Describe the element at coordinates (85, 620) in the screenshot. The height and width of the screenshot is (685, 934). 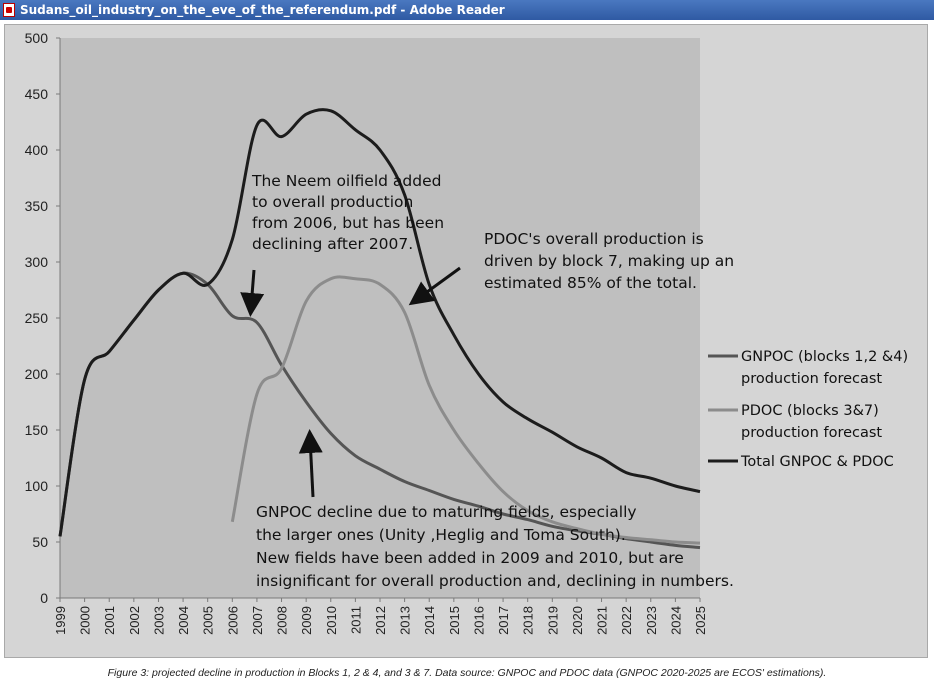
I see `x-tick-label: 2000` at that location.